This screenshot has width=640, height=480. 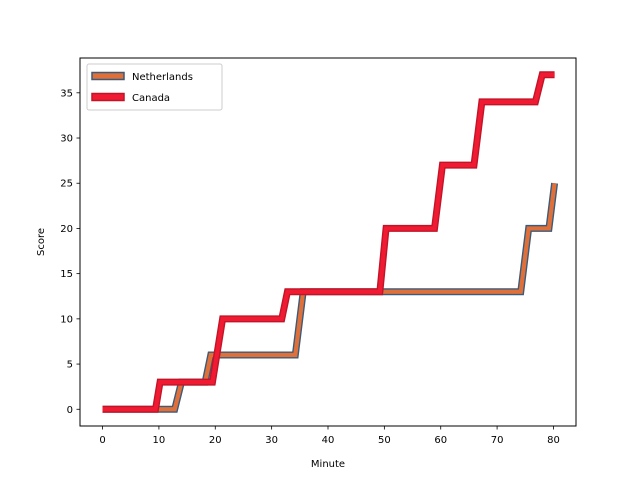 What do you see at coordinates (154, 87) in the screenshot?
I see `legend: Netherlands Canada` at bounding box center [154, 87].